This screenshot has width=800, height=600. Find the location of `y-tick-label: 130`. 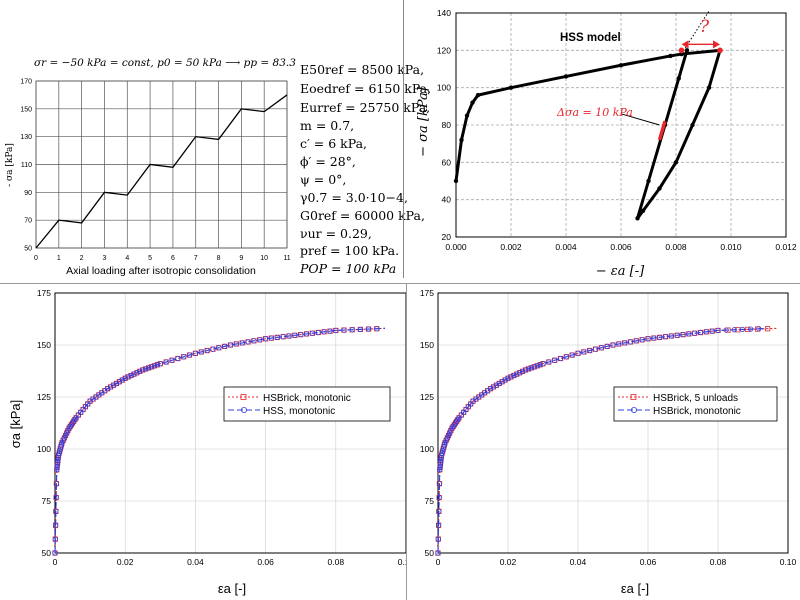

y-tick-label: 130 is located at coordinates (26, 137).